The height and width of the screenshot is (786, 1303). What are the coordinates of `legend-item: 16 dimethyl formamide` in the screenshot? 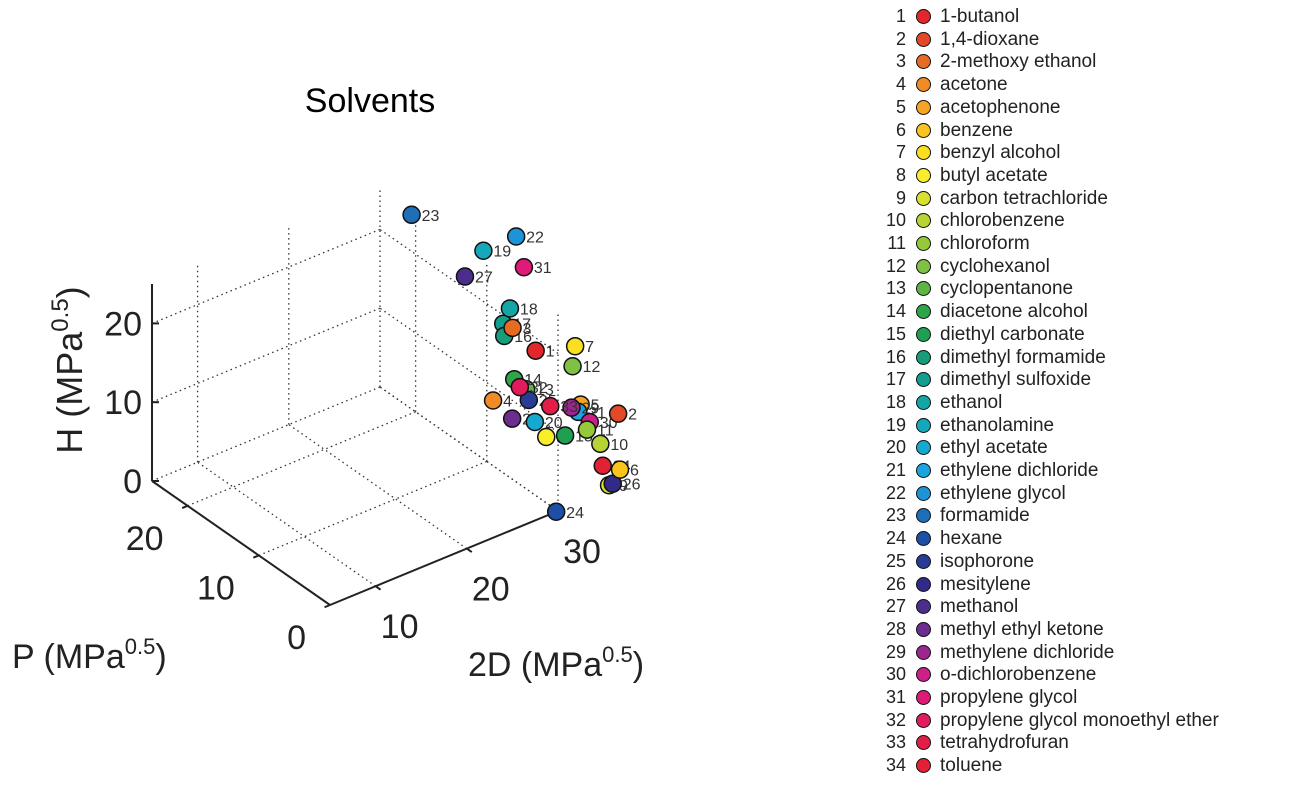 It's located at (993, 357).